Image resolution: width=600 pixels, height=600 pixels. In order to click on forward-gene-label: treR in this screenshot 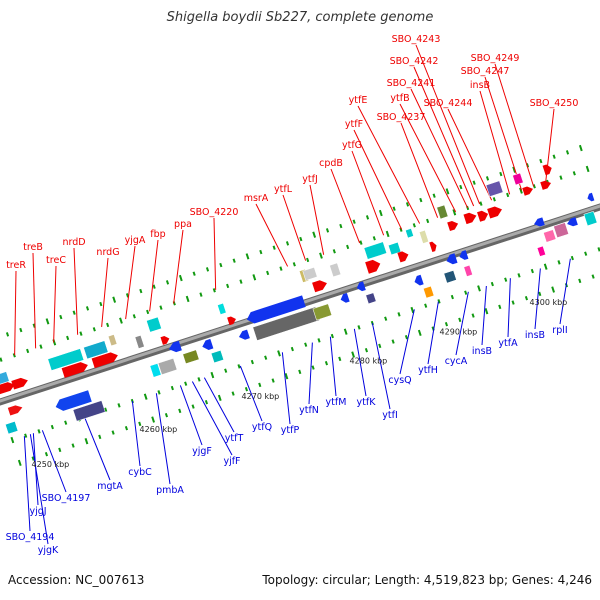, I will do `click(16, 265)`.